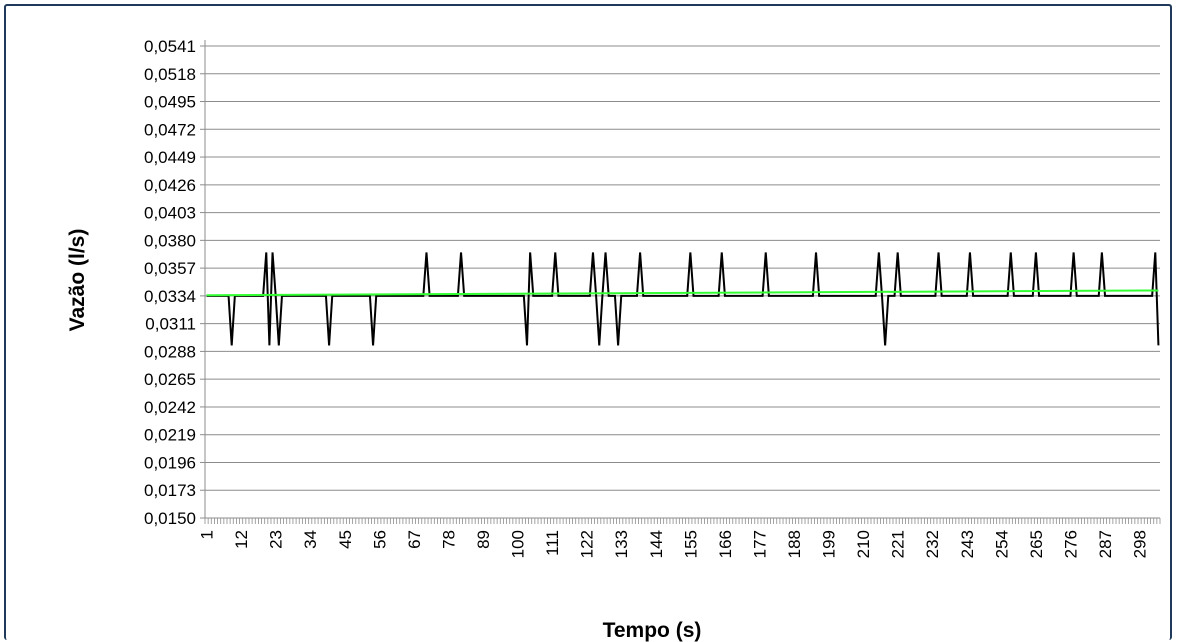  What do you see at coordinates (170, 379) in the screenshot?
I see `y-tick-label: 0,0265` at bounding box center [170, 379].